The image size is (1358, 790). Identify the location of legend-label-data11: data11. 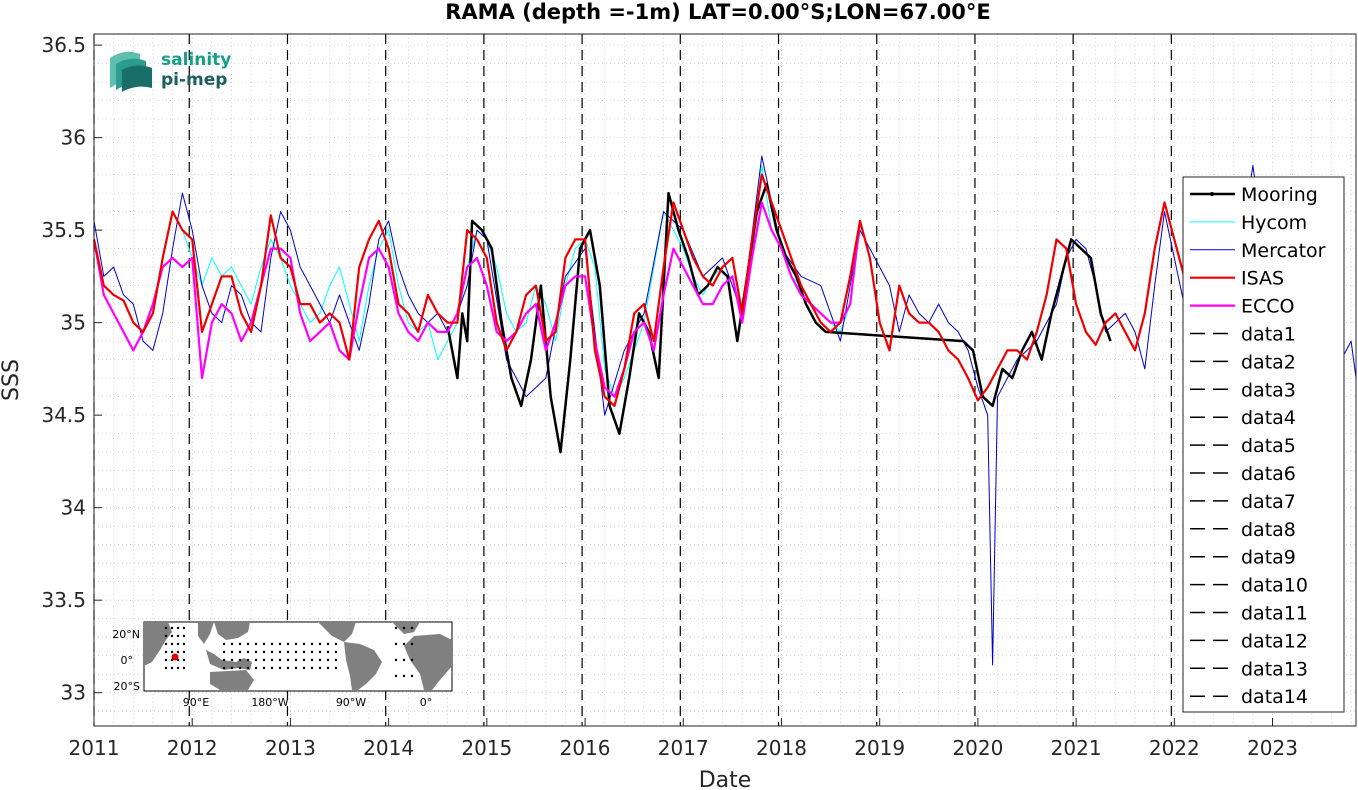
(1274, 614).